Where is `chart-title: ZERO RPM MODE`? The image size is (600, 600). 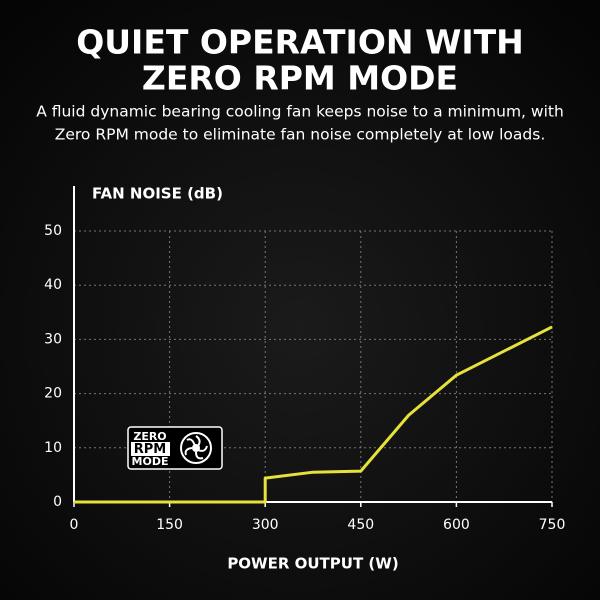 chart-title: ZERO RPM MODE is located at coordinates (300, 78).